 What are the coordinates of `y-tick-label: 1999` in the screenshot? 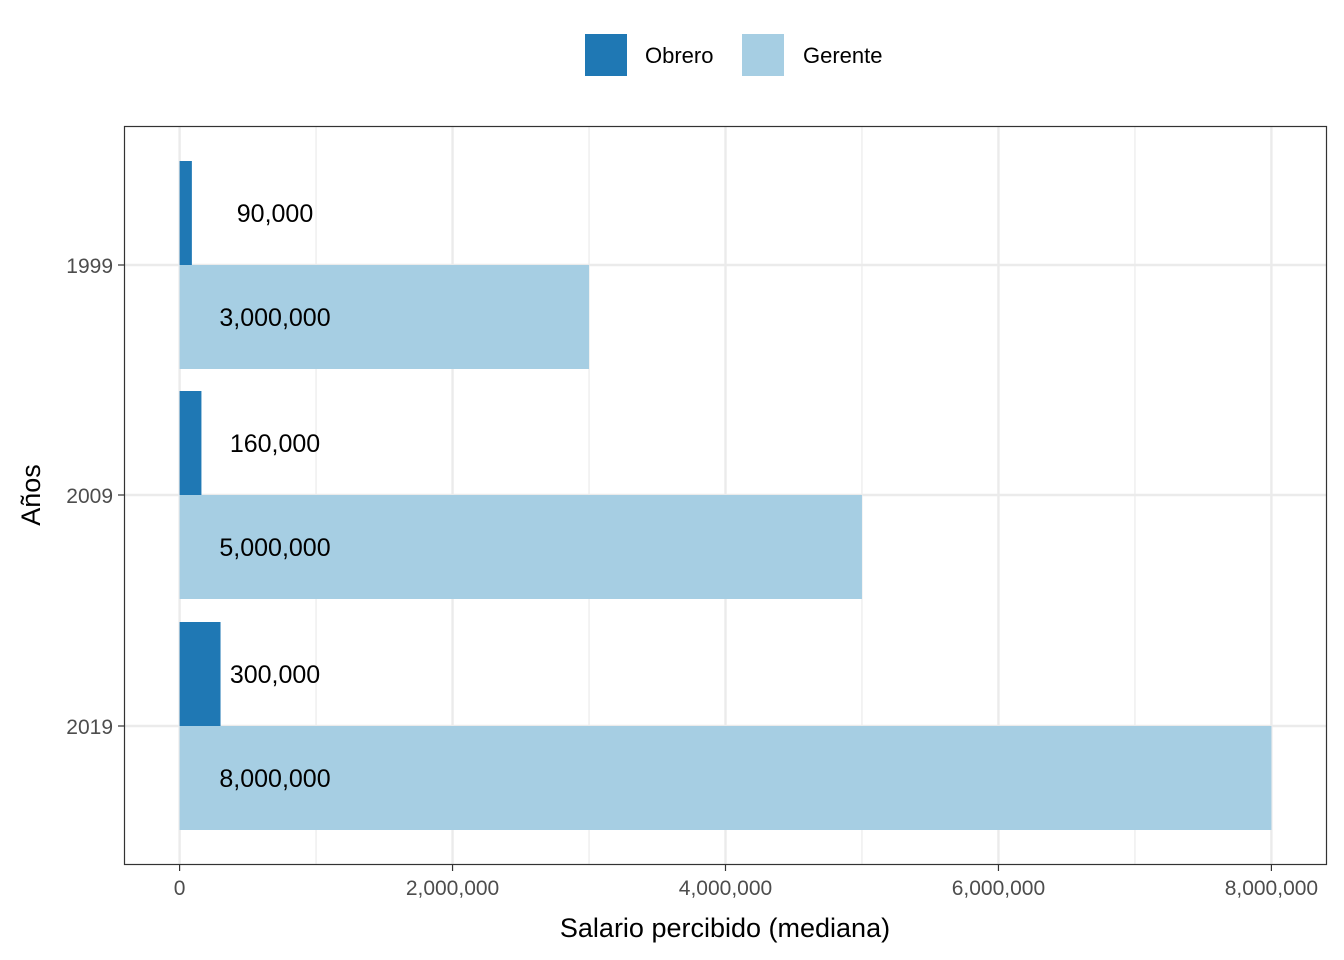 It's located at (89, 266).